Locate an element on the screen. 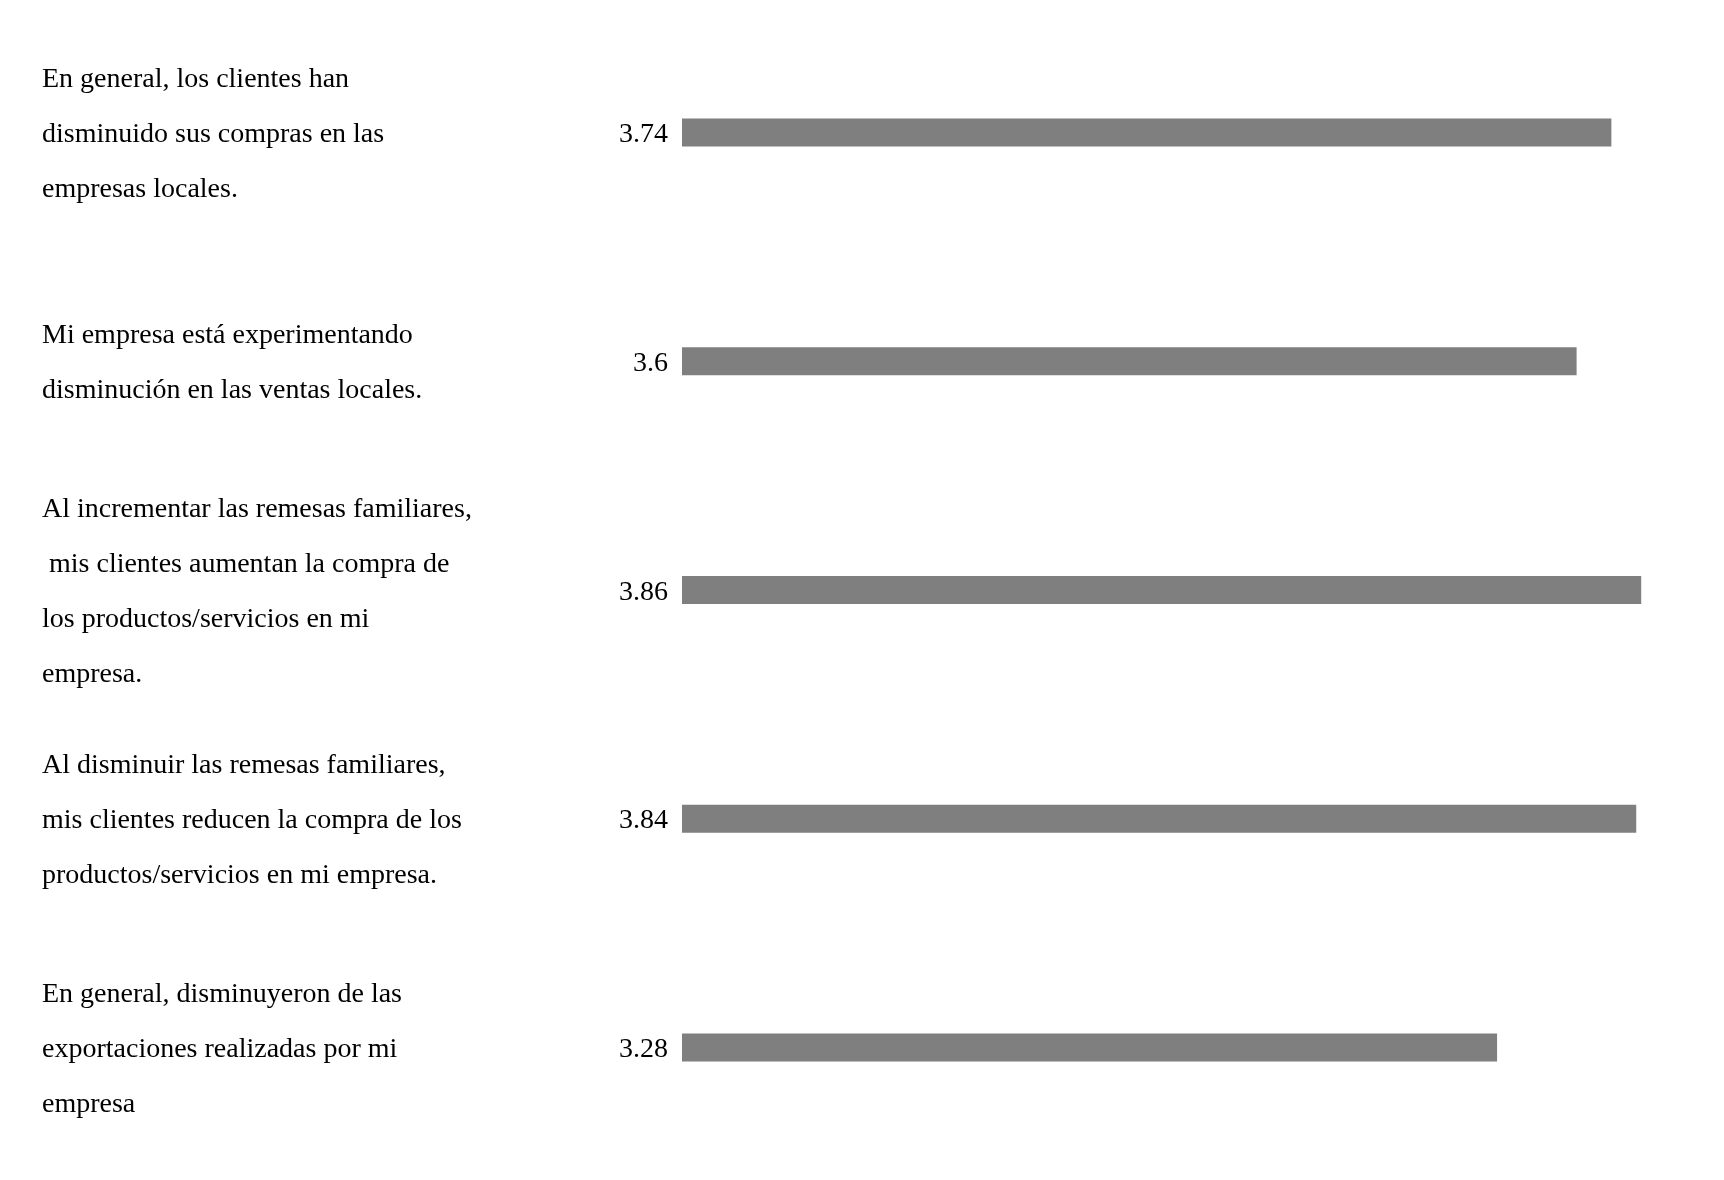 The image size is (1724, 1180). data-label: 3.86 is located at coordinates (643, 590).